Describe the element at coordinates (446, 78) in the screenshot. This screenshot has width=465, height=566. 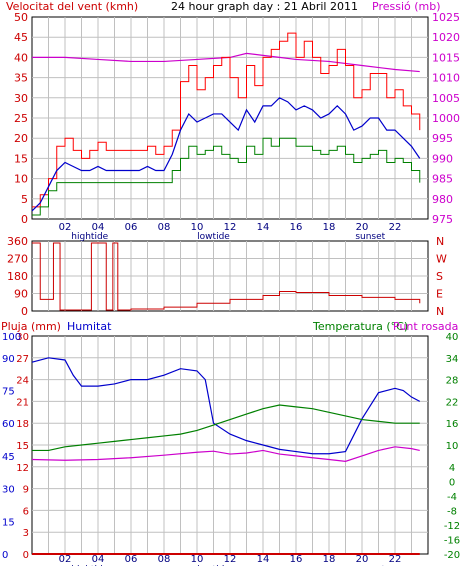
I see `pressure-tick-label: 1010` at that location.